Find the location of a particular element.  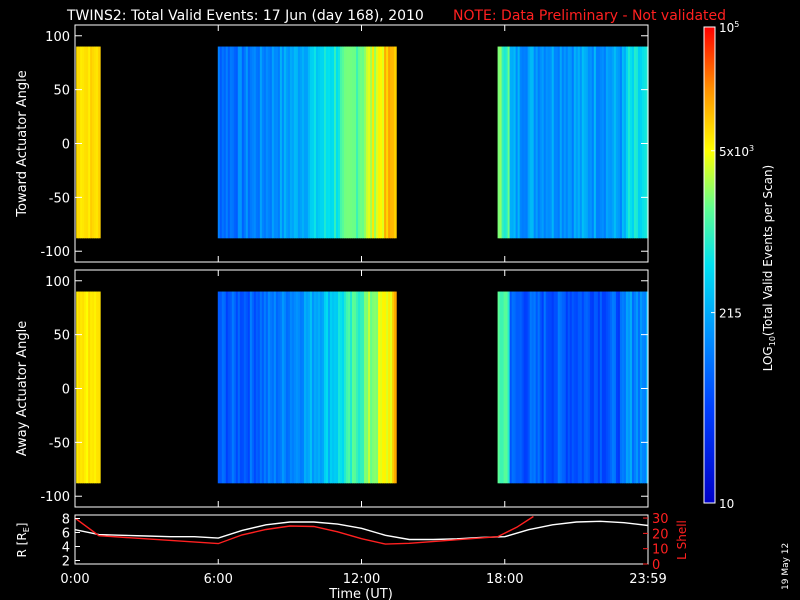

l-shell-line is located at coordinates (304, 530).